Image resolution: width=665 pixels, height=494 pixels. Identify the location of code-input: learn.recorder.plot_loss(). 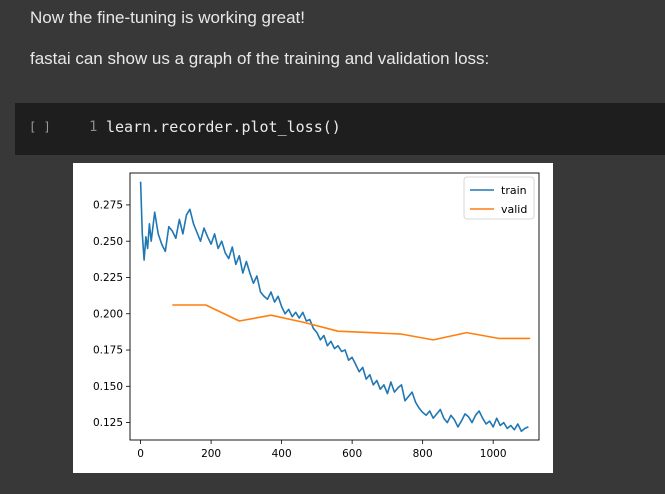
(223, 127).